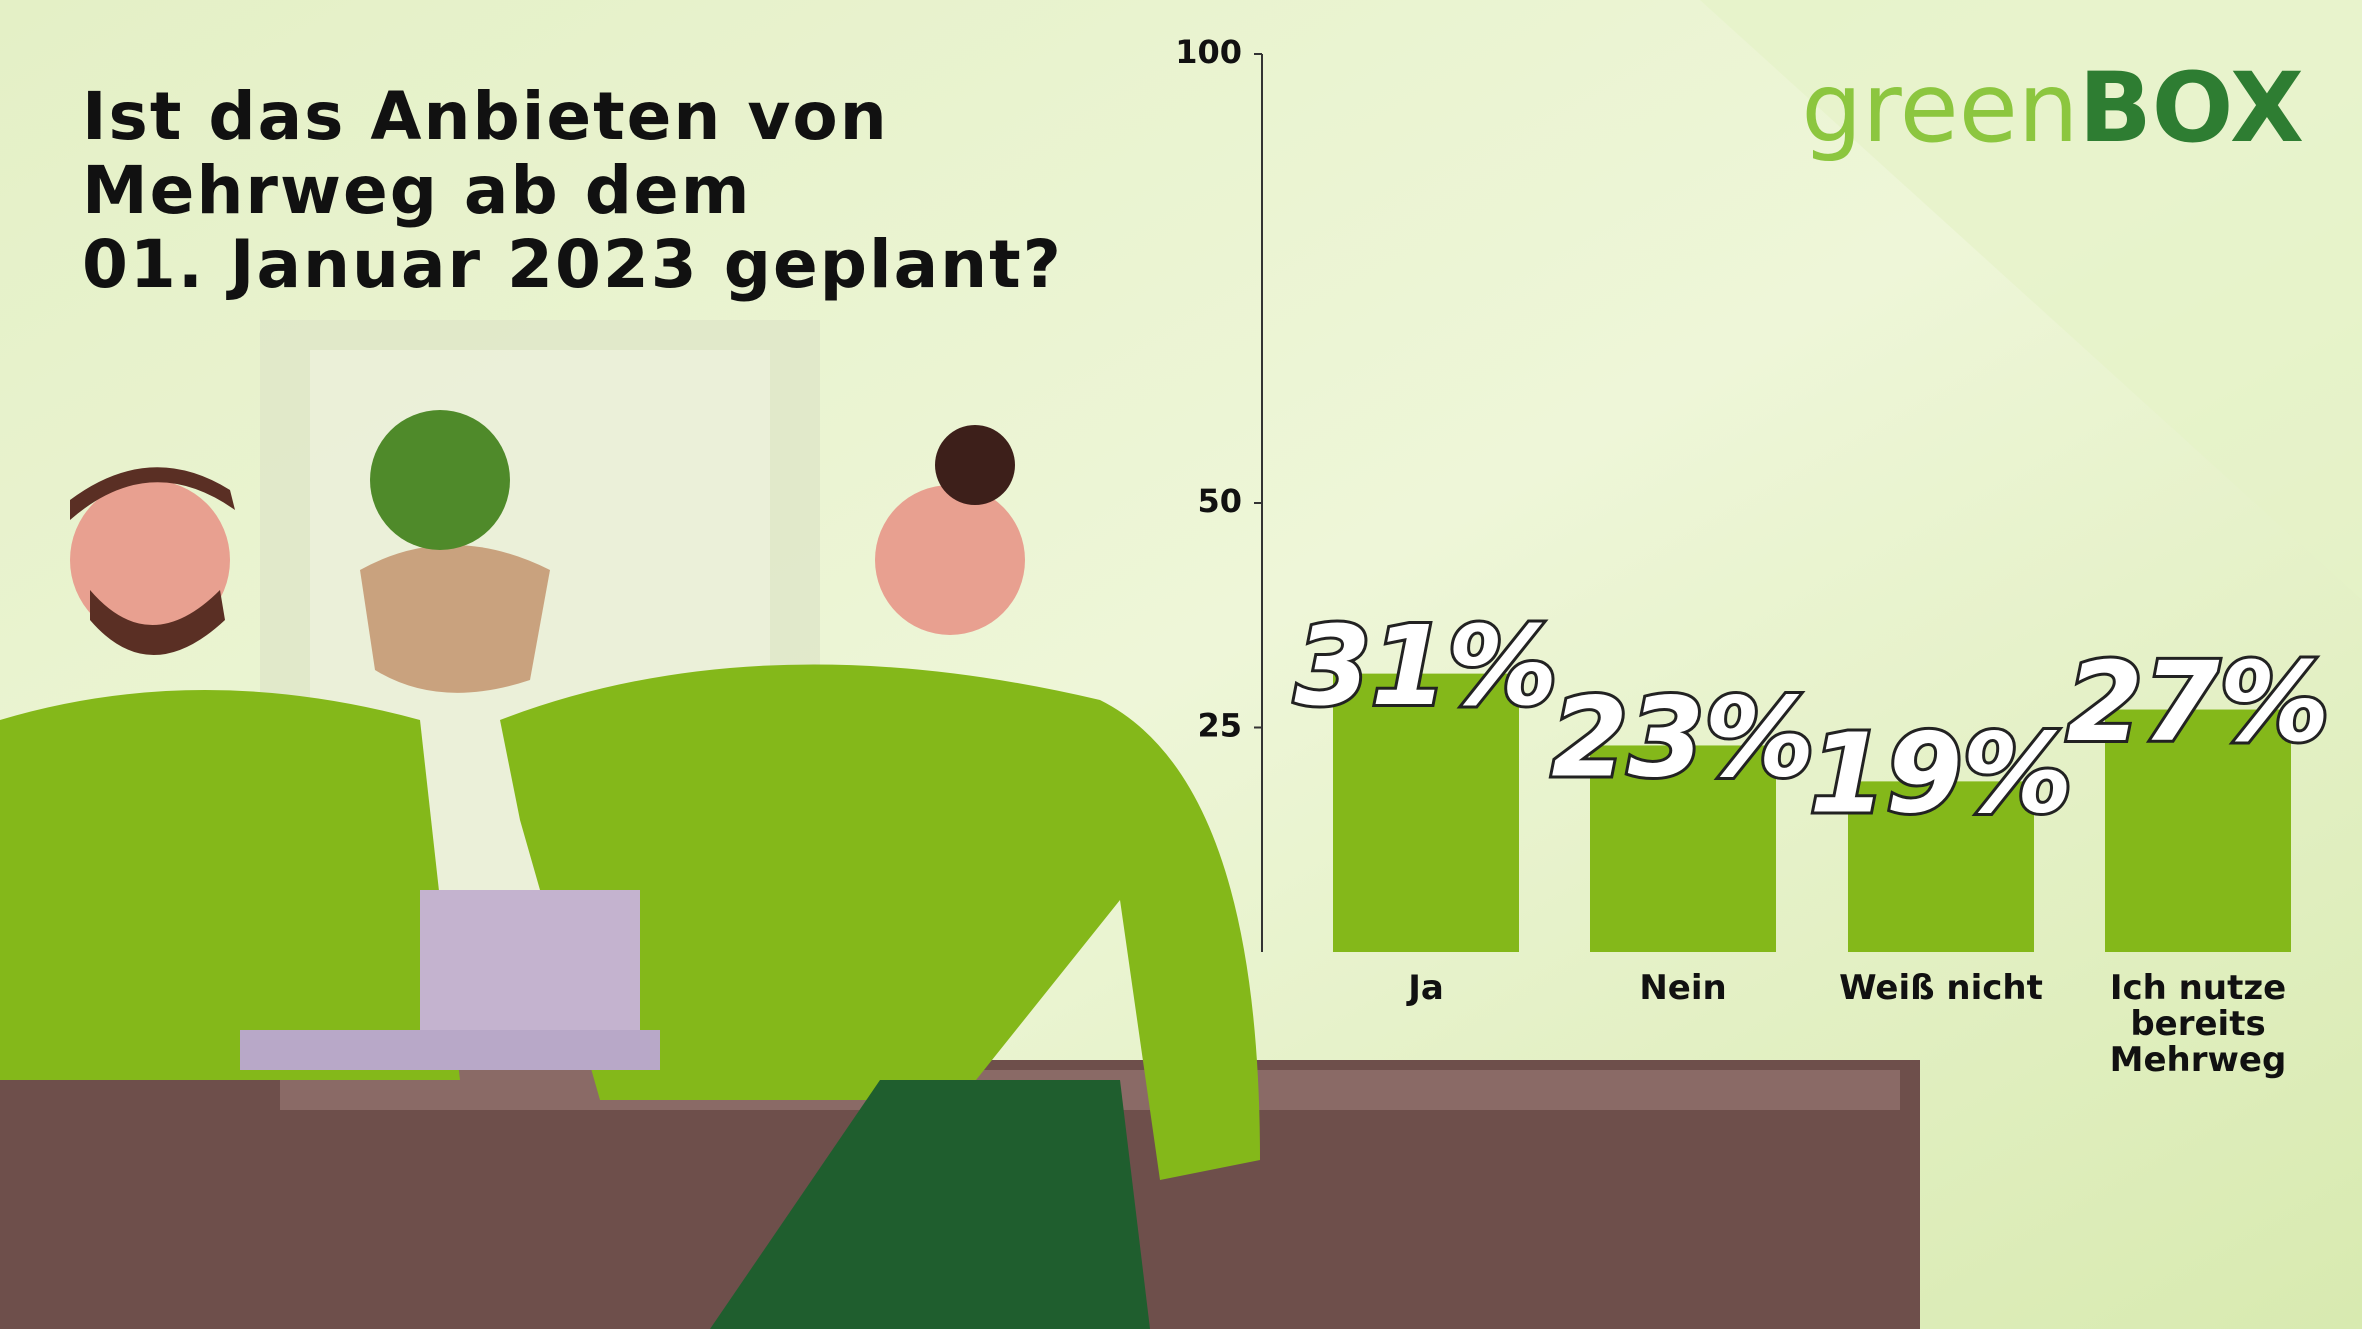 The width and height of the screenshot is (2362, 1329). What do you see at coordinates (1219, 726) in the screenshot?
I see `y-tick-label: 25` at bounding box center [1219, 726].